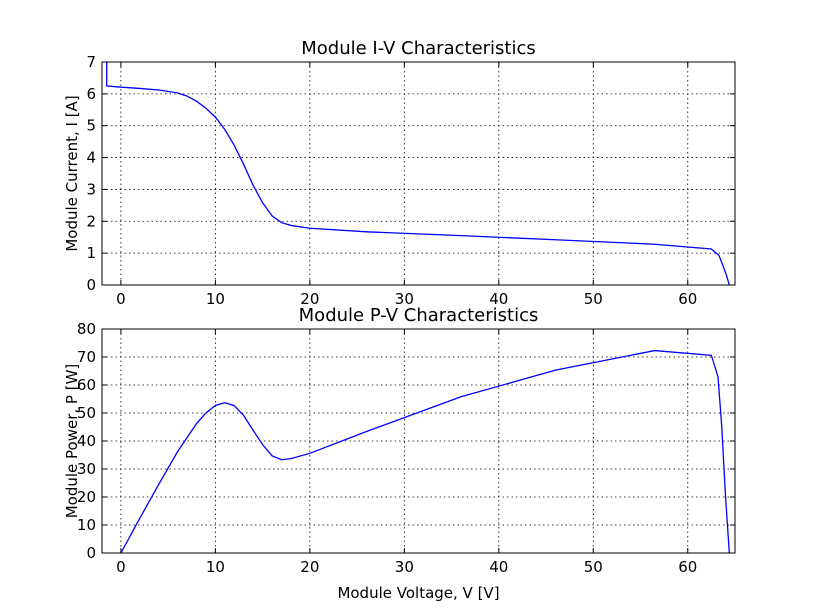 This screenshot has height=615, width=815. Describe the element at coordinates (91, 189) in the screenshot. I see `iv-chart-ytick-label: 3` at that location.